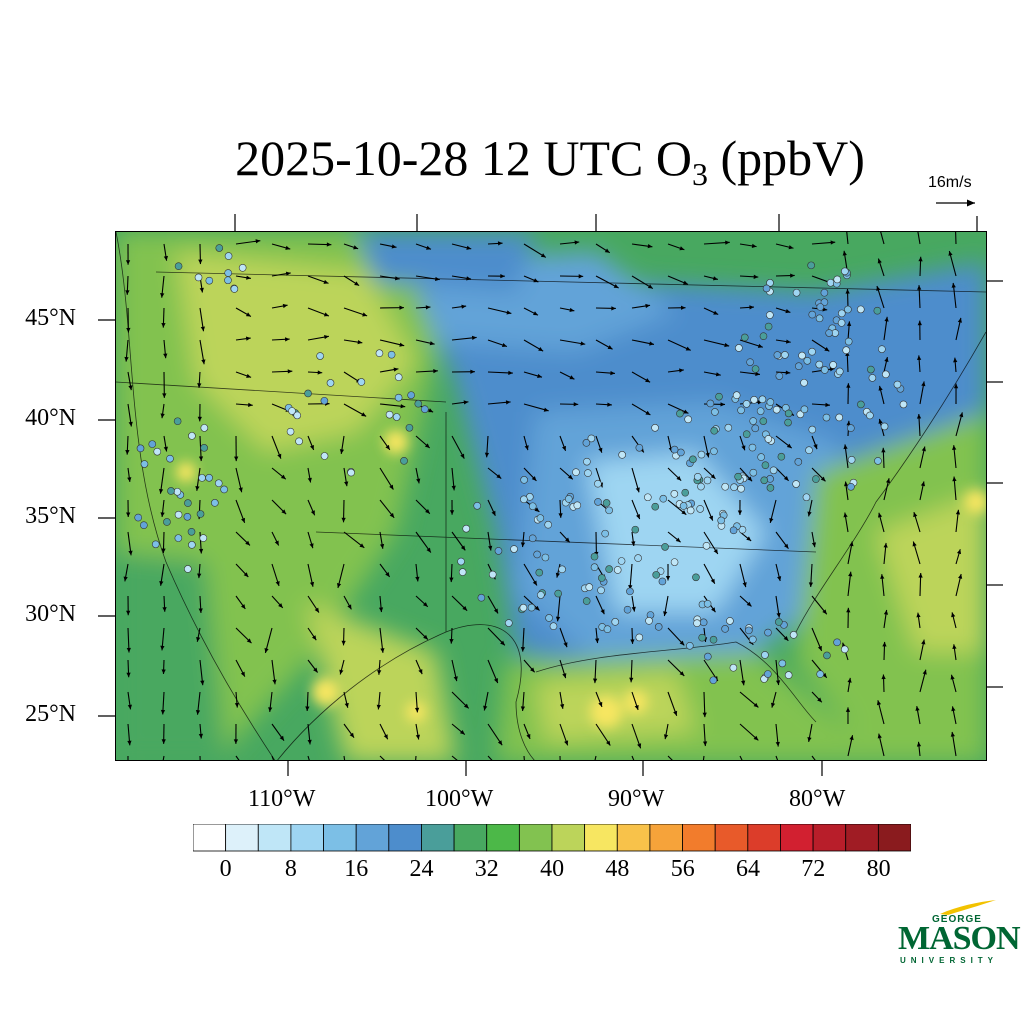 This screenshot has height=1024, width=1024. What do you see at coordinates (50, 318) in the screenshot?
I see `lat-label-45: 45°N` at bounding box center [50, 318].